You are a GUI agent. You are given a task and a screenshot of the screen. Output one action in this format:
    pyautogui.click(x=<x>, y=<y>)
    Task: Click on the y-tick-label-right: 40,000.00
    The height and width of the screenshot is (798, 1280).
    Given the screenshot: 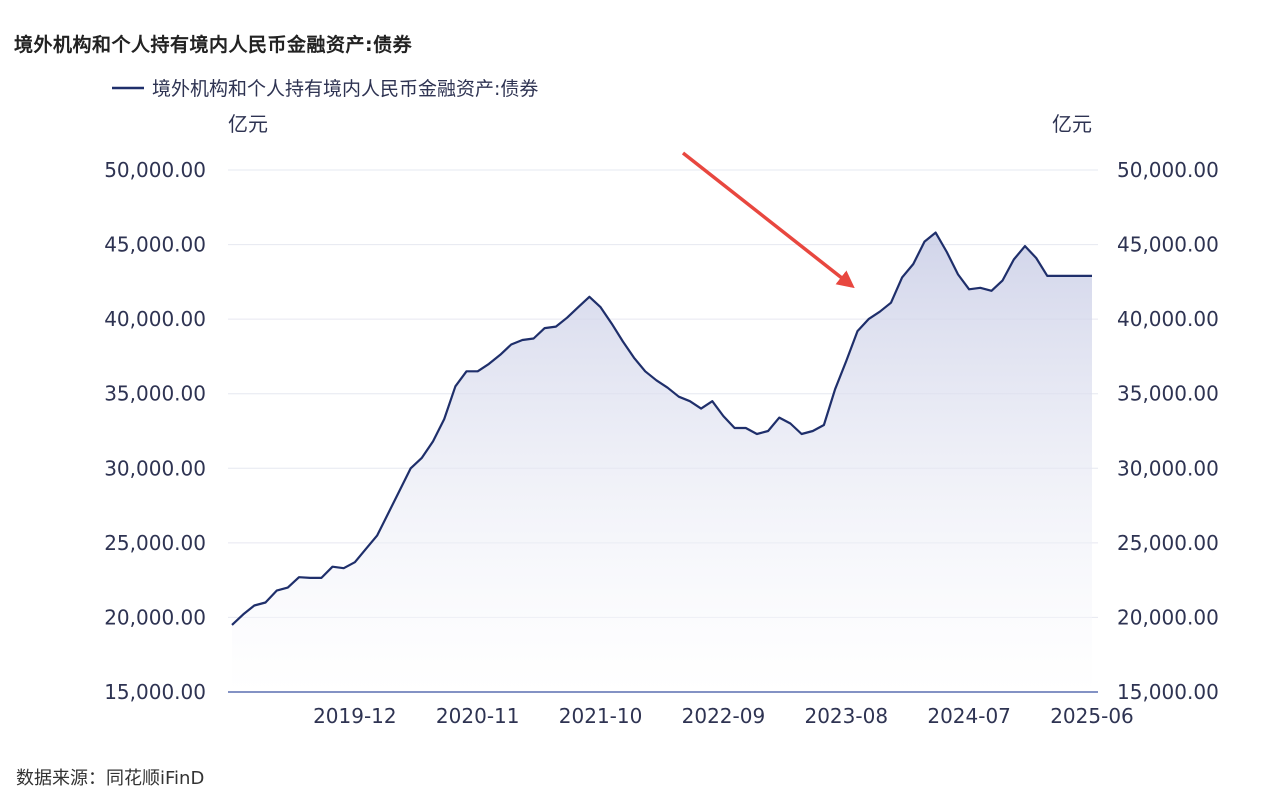 What is the action you would take?
    pyautogui.click(x=1168, y=319)
    